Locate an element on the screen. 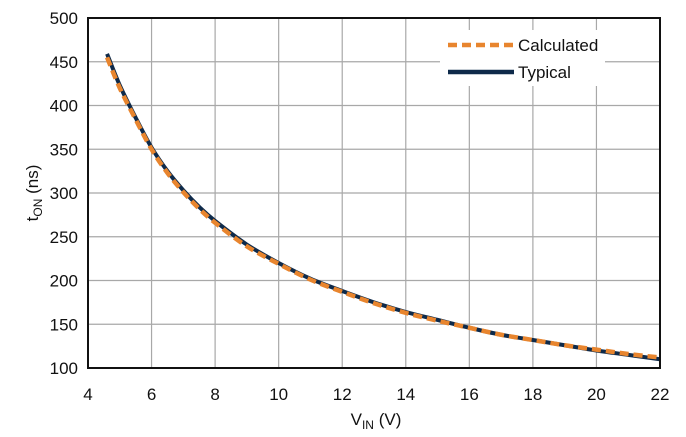  x-tick-label: 4 is located at coordinates (87, 394).